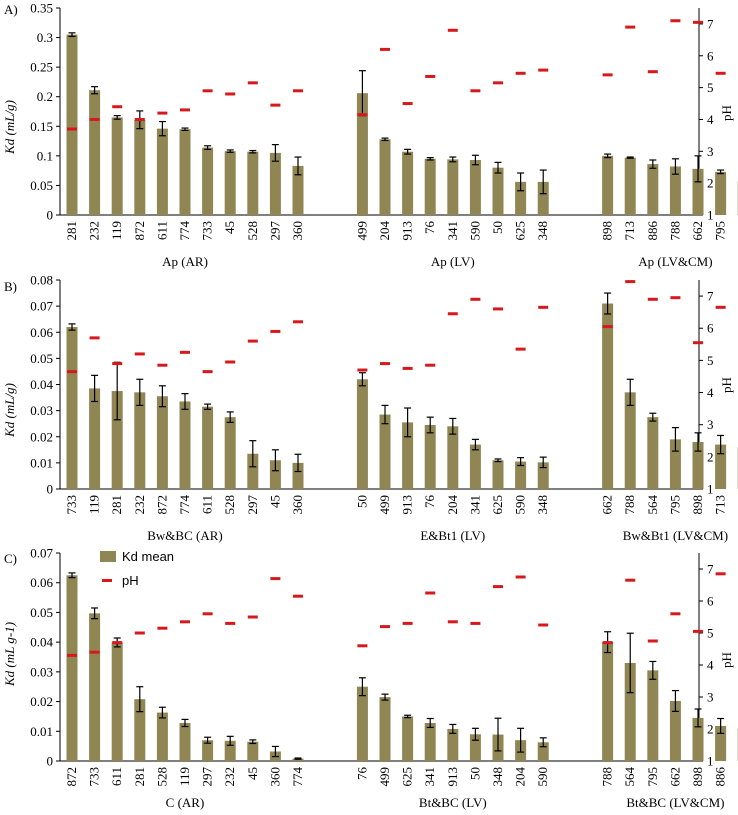  I want to click on category-tick-label: 281, so click(71, 231).